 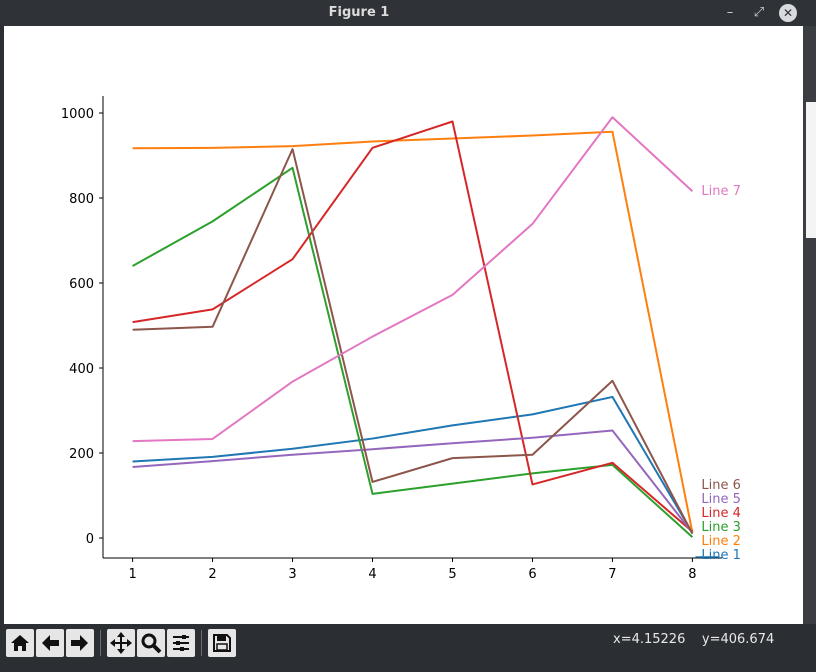 What do you see at coordinates (721, 513) in the screenshot?
I see `series-label-4: Line 4` at bounding box center [721, 513].